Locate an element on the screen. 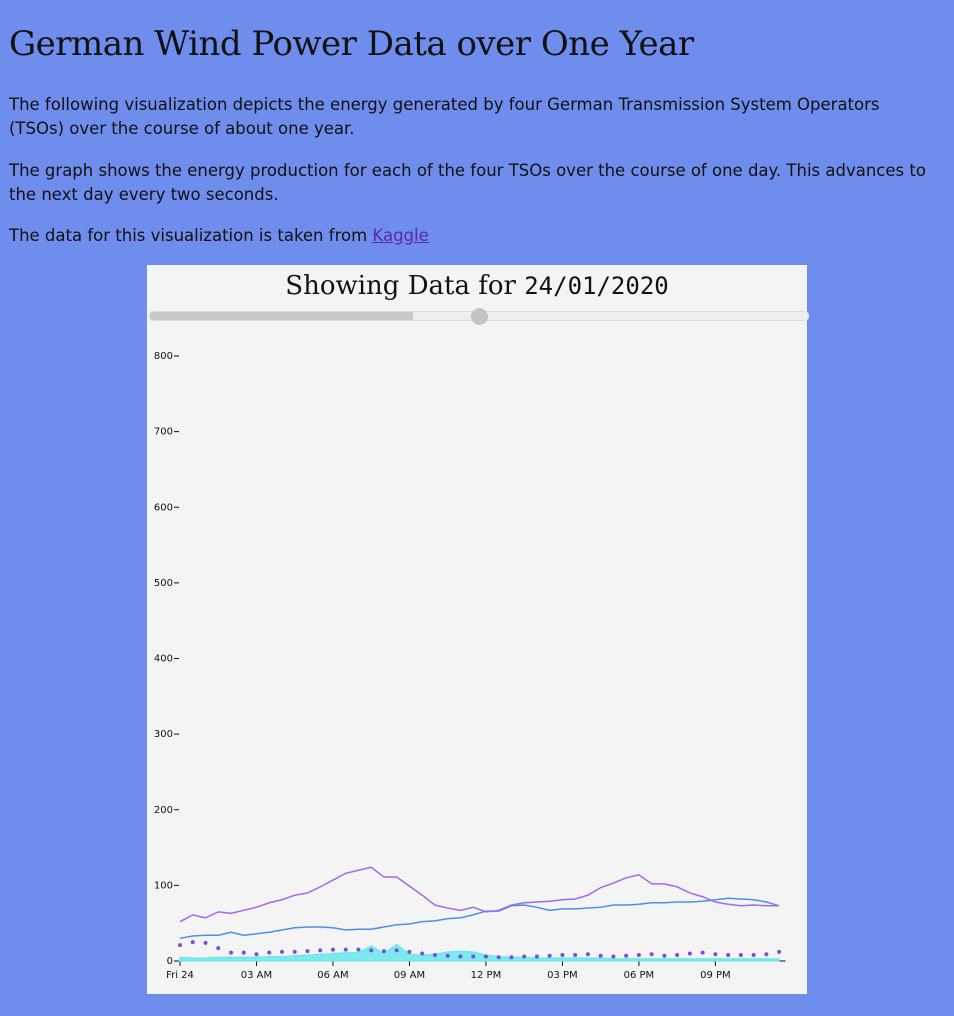 This screenshot has width=954, height=1016. x-tick-label: 12 PM is located at coordinates (486, 975).